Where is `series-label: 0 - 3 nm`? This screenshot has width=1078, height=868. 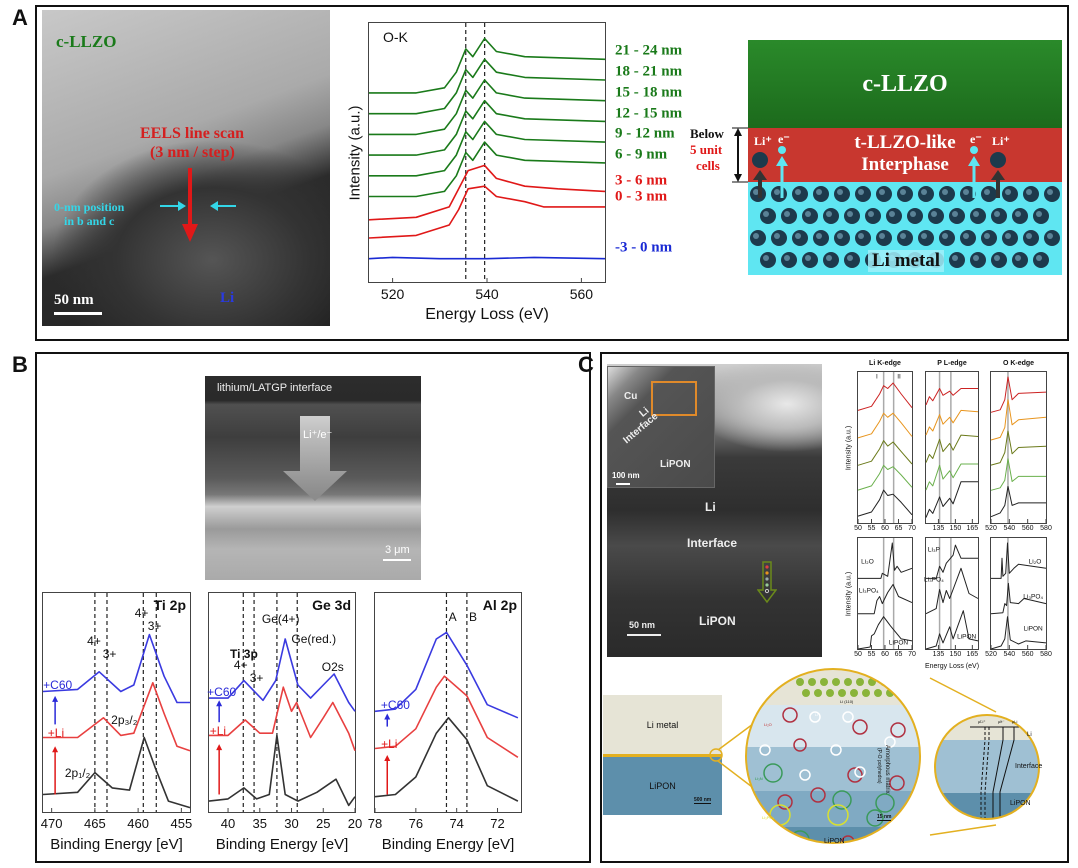 series-label: 0 - 3 nm is located at coordinates (641, 196).